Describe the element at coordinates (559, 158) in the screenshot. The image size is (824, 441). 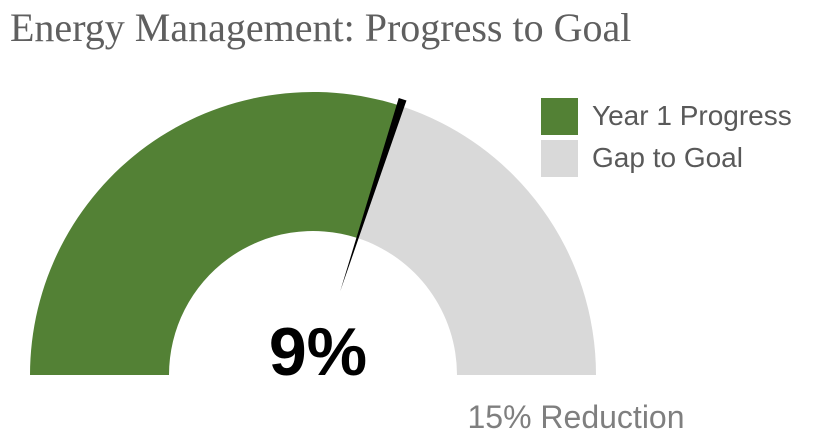
I see `legend-swatch-gap` at that location.